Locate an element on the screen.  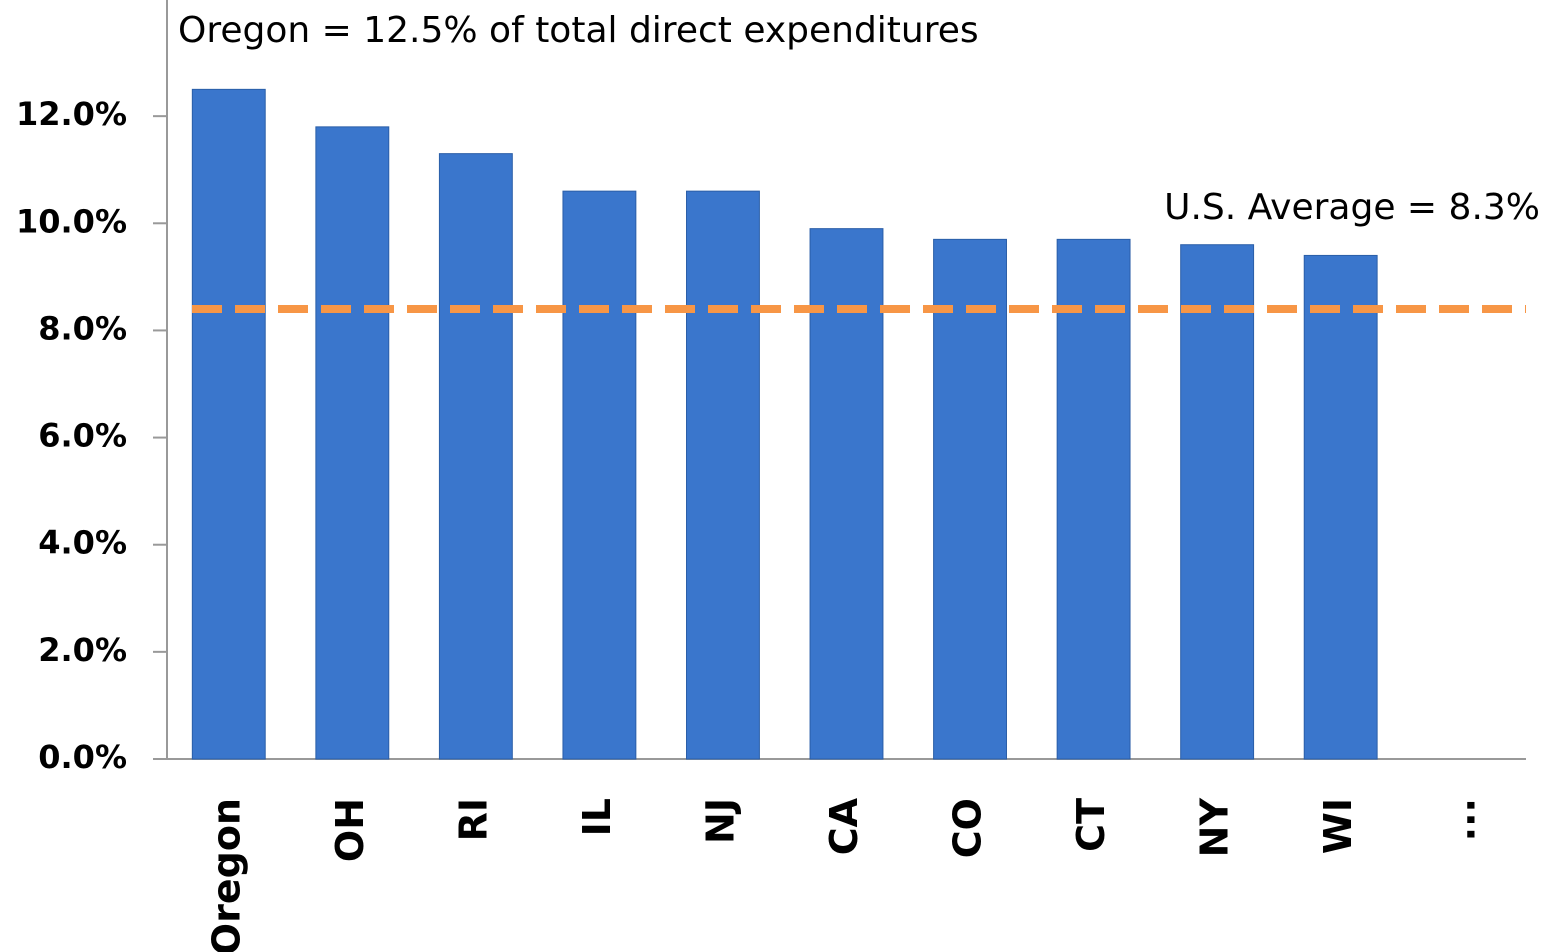
x-tick-label: OH is located at coordinates (350, 830).